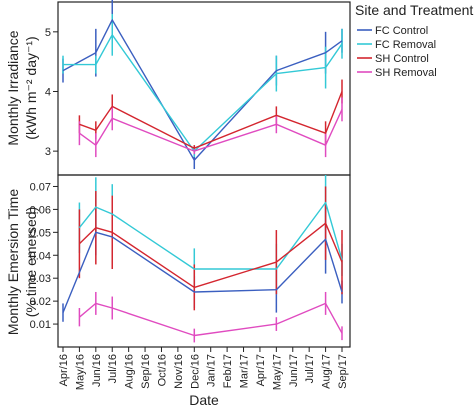 The width and height of the screenshot is (474, 413). What do you see at coordinates (40, 325) in the screenshot?
I see `bottom-y-tick-label: 0.01` at bounding box center [40, 325].